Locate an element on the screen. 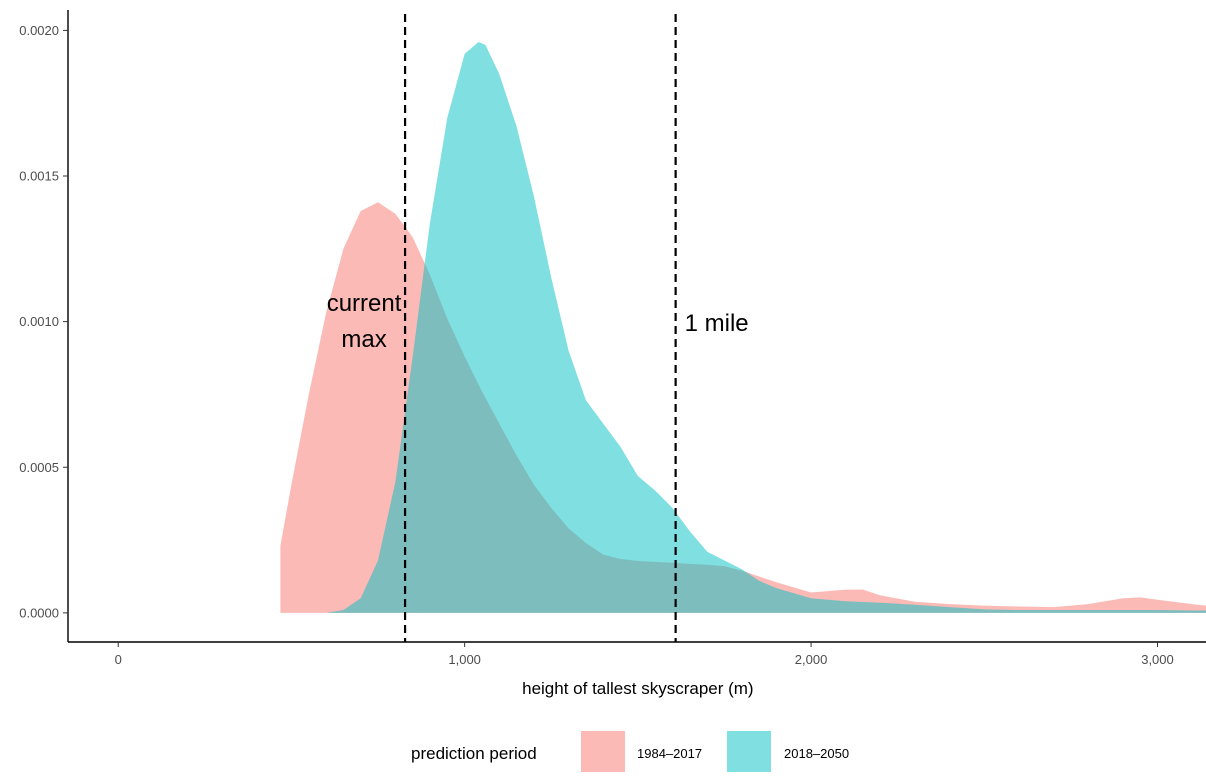 The image size is (1206, 777). y-tick-label: 0.0005 is located at coordinates (39, 467).